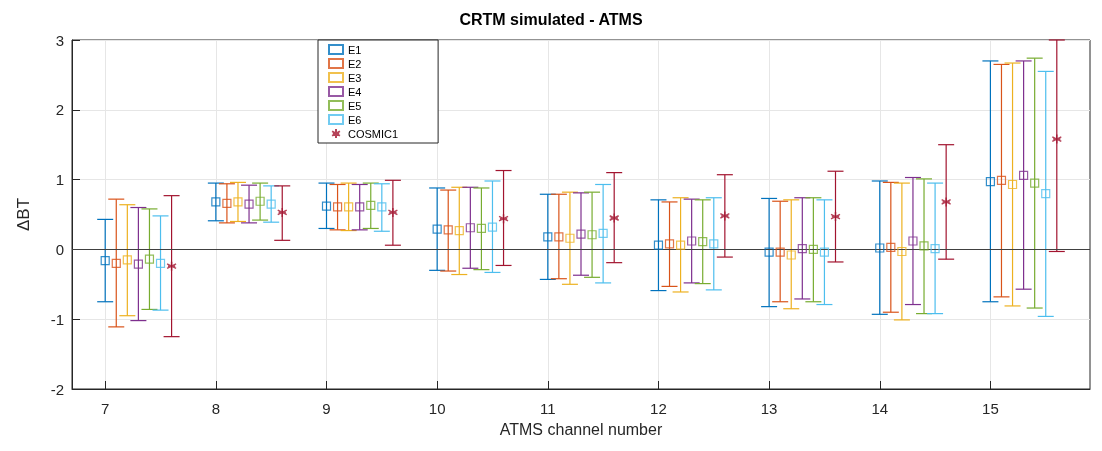 The image size is (1102, 451). What do you see at coordinates (59, 249) in the screenshot?
I see `y-tick-label: 0` at bounding box center [59, 249].